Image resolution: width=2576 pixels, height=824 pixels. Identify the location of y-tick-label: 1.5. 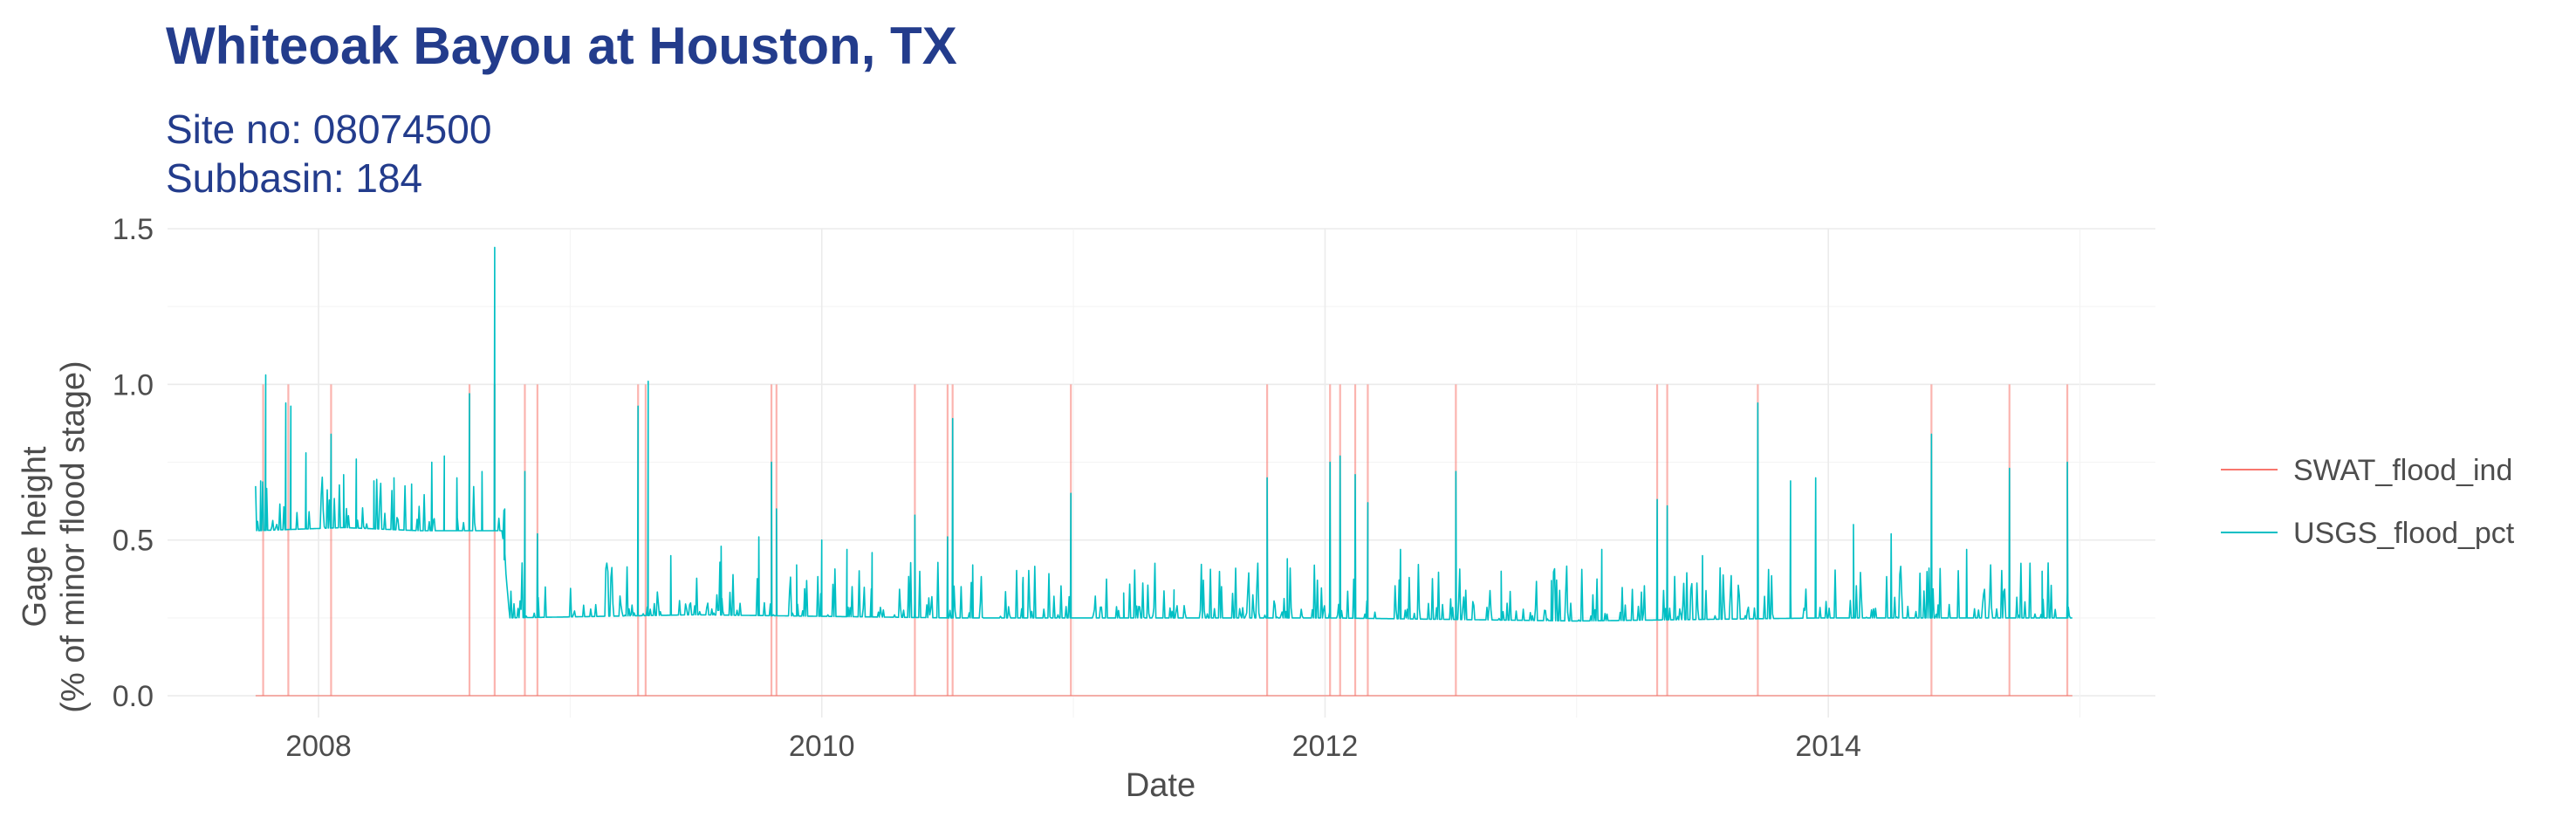
(133, 229).